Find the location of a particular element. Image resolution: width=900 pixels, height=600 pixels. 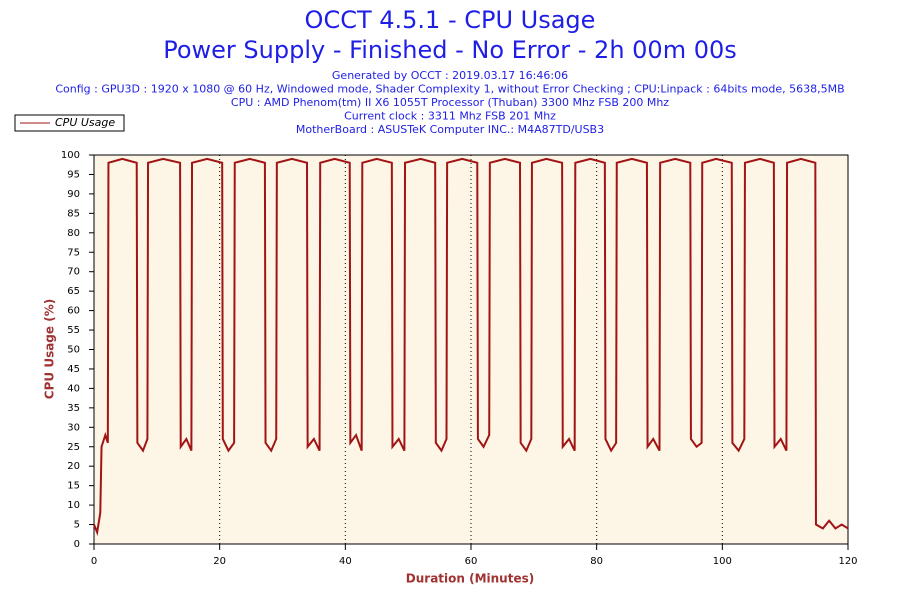

y-tick-label: 5 is located at coordinates (77, 525).